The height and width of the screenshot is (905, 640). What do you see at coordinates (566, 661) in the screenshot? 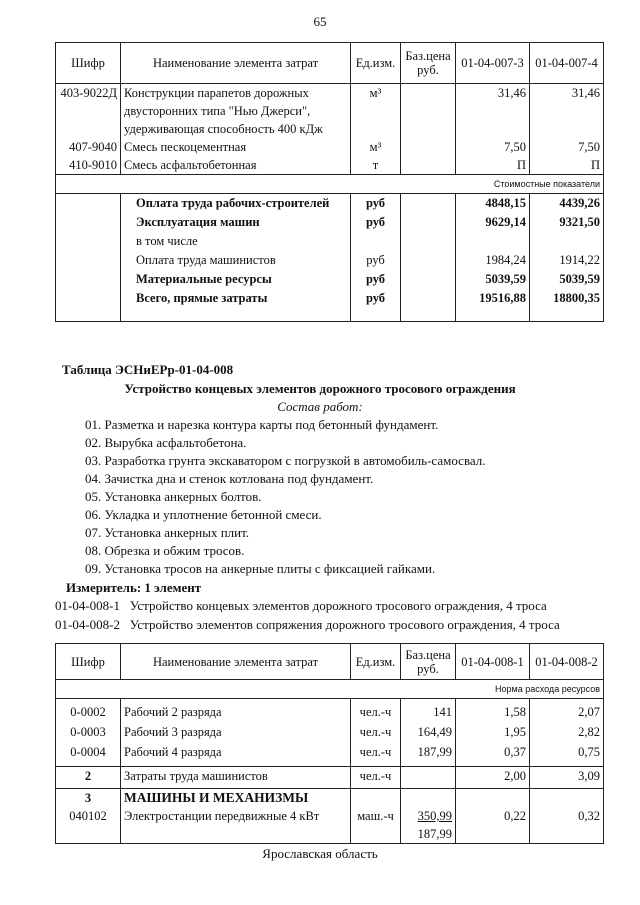
I see `header-col2: 01-04-008-2` at bounding box center [566, 661].